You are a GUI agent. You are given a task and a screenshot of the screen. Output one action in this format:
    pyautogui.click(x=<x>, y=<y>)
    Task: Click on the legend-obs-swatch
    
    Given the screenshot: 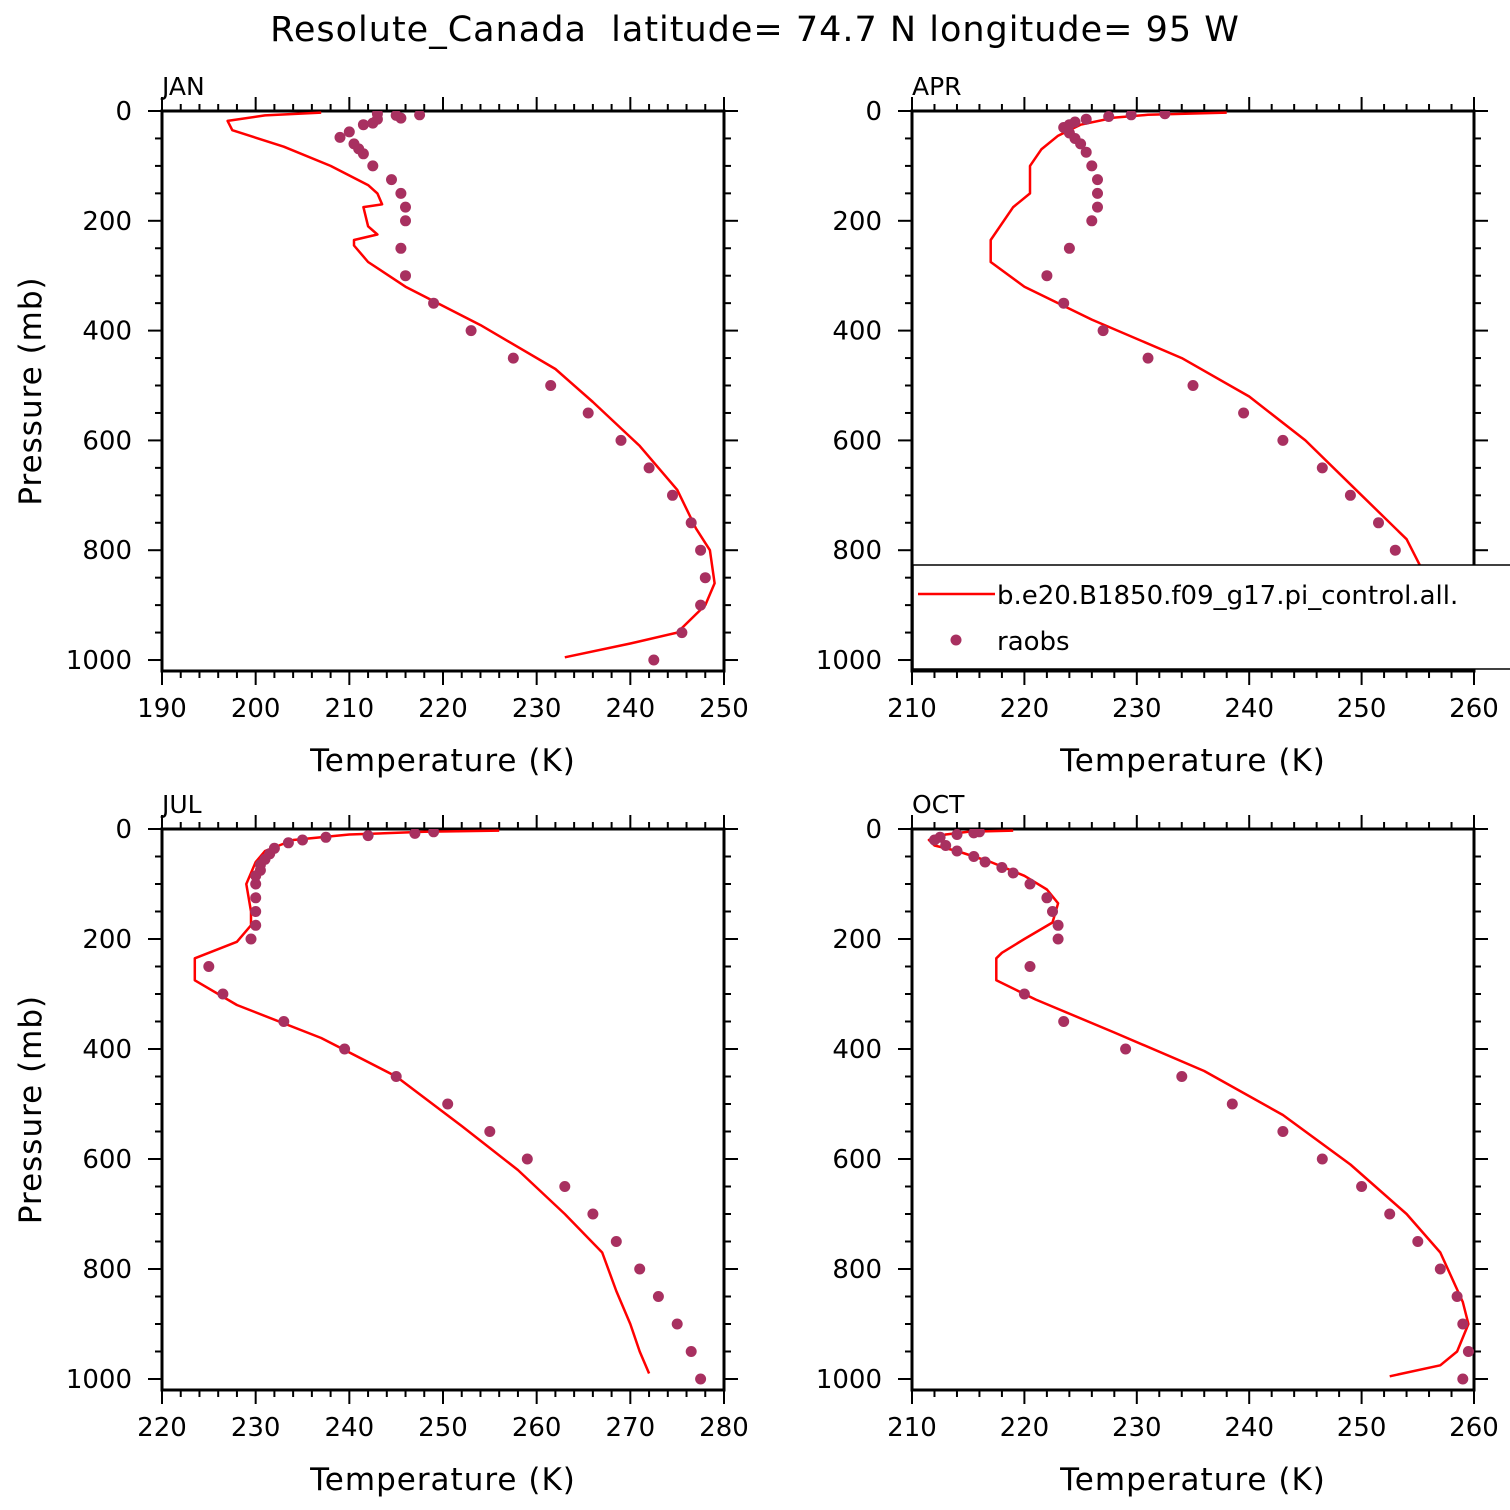 What is the action you would take?
    pyautogui.click(x=956, y=640)
    